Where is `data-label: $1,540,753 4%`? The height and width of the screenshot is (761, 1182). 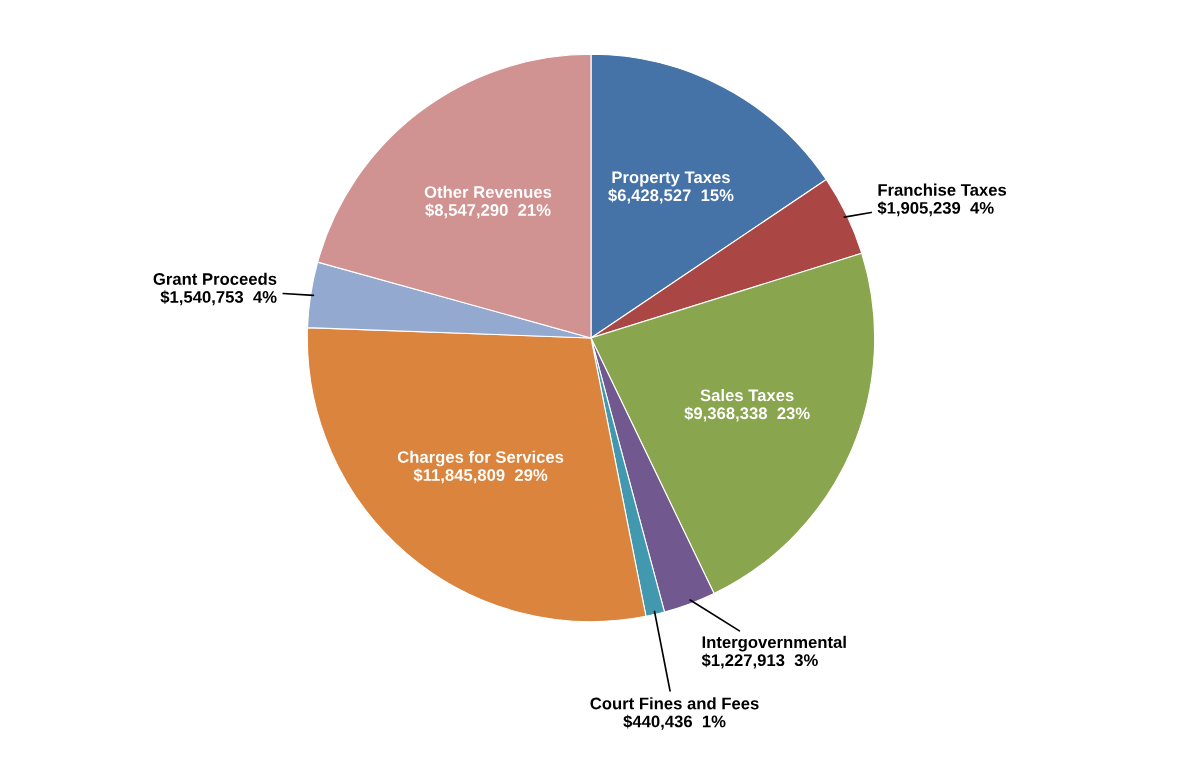
data-label: $1,540,753 4% is located at coordinates (218, 298).